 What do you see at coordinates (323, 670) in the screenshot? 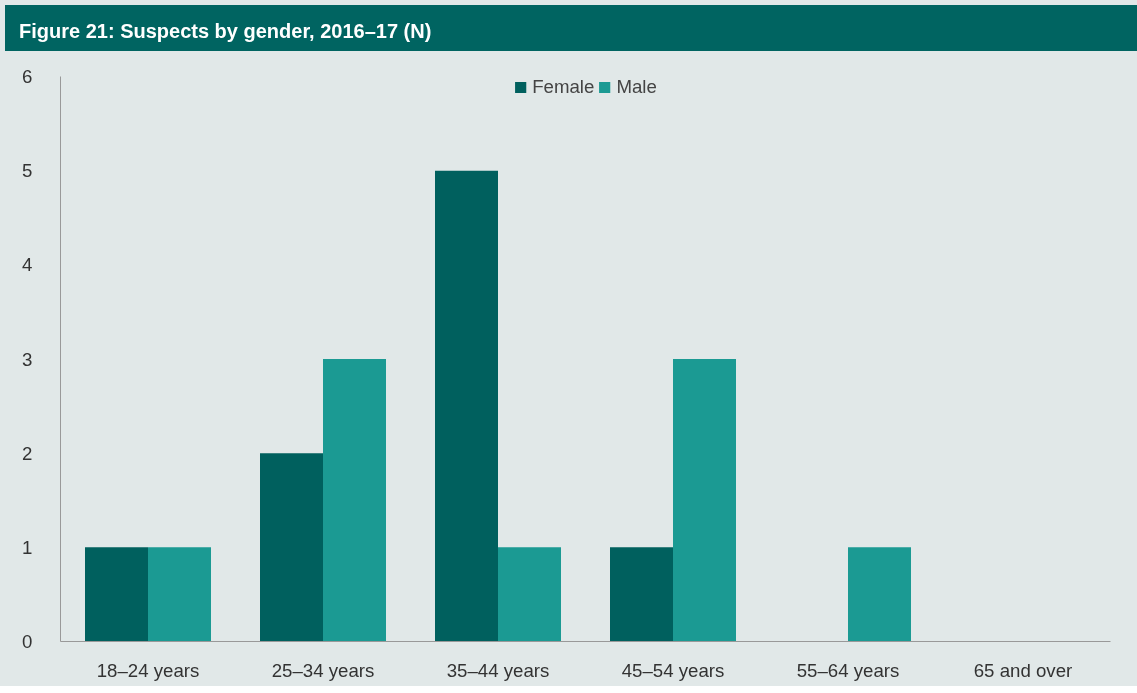
I see `x-tick-label: 25–34 years` at bounding box center [323, 670].